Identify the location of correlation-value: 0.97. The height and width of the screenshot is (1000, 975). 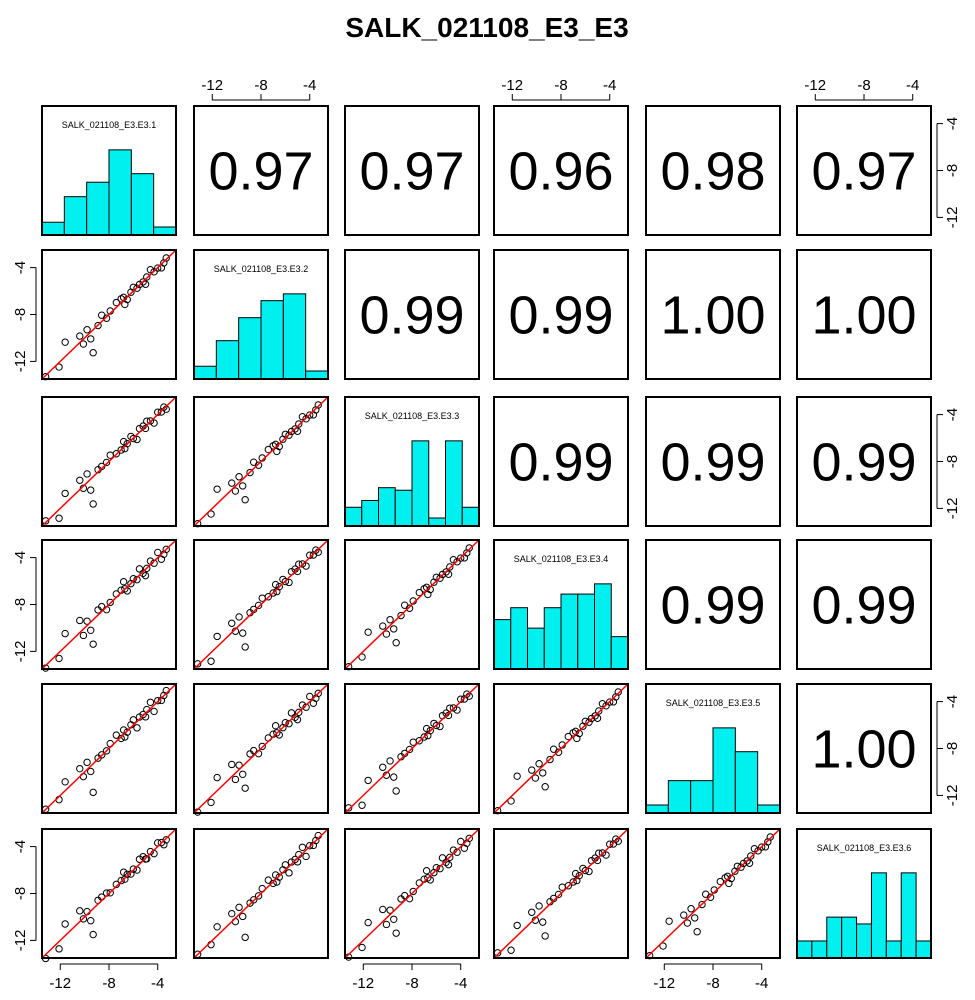
(411, 172).